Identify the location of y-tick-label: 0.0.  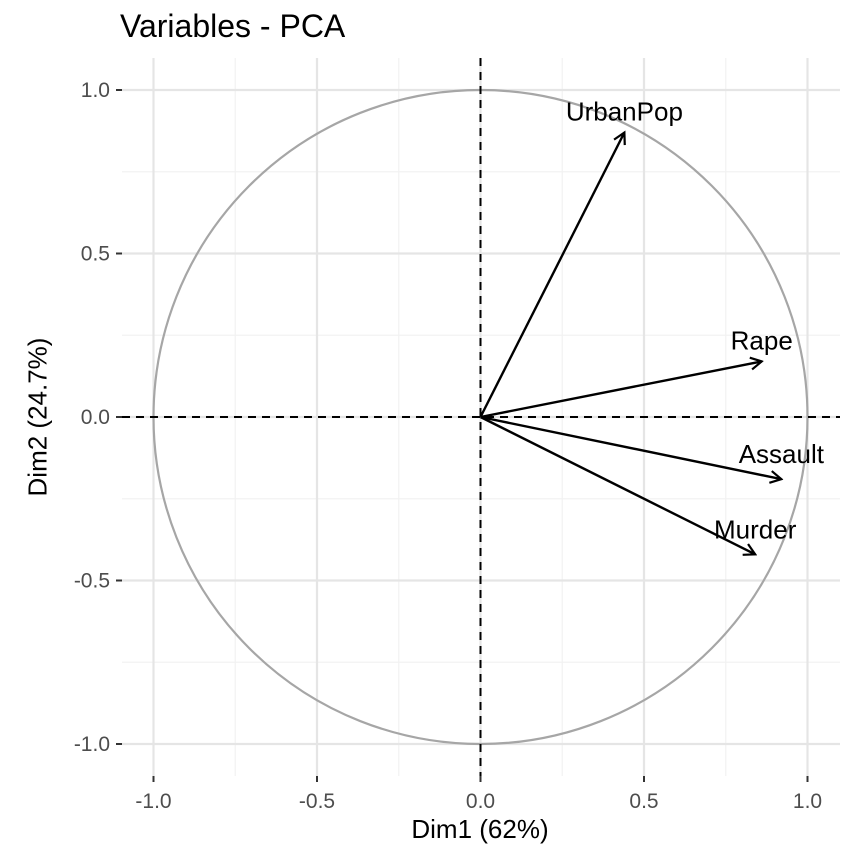
(95, 417).